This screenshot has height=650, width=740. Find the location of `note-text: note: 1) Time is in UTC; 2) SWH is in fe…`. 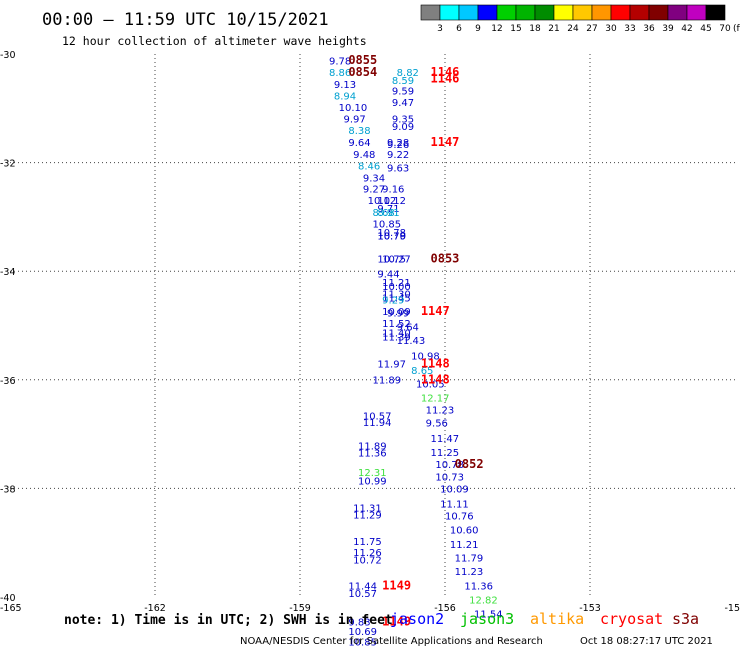

note-text: note: 1) Time is in UTC; 2) SWH is in fe… is located at coordinates (228, 620).